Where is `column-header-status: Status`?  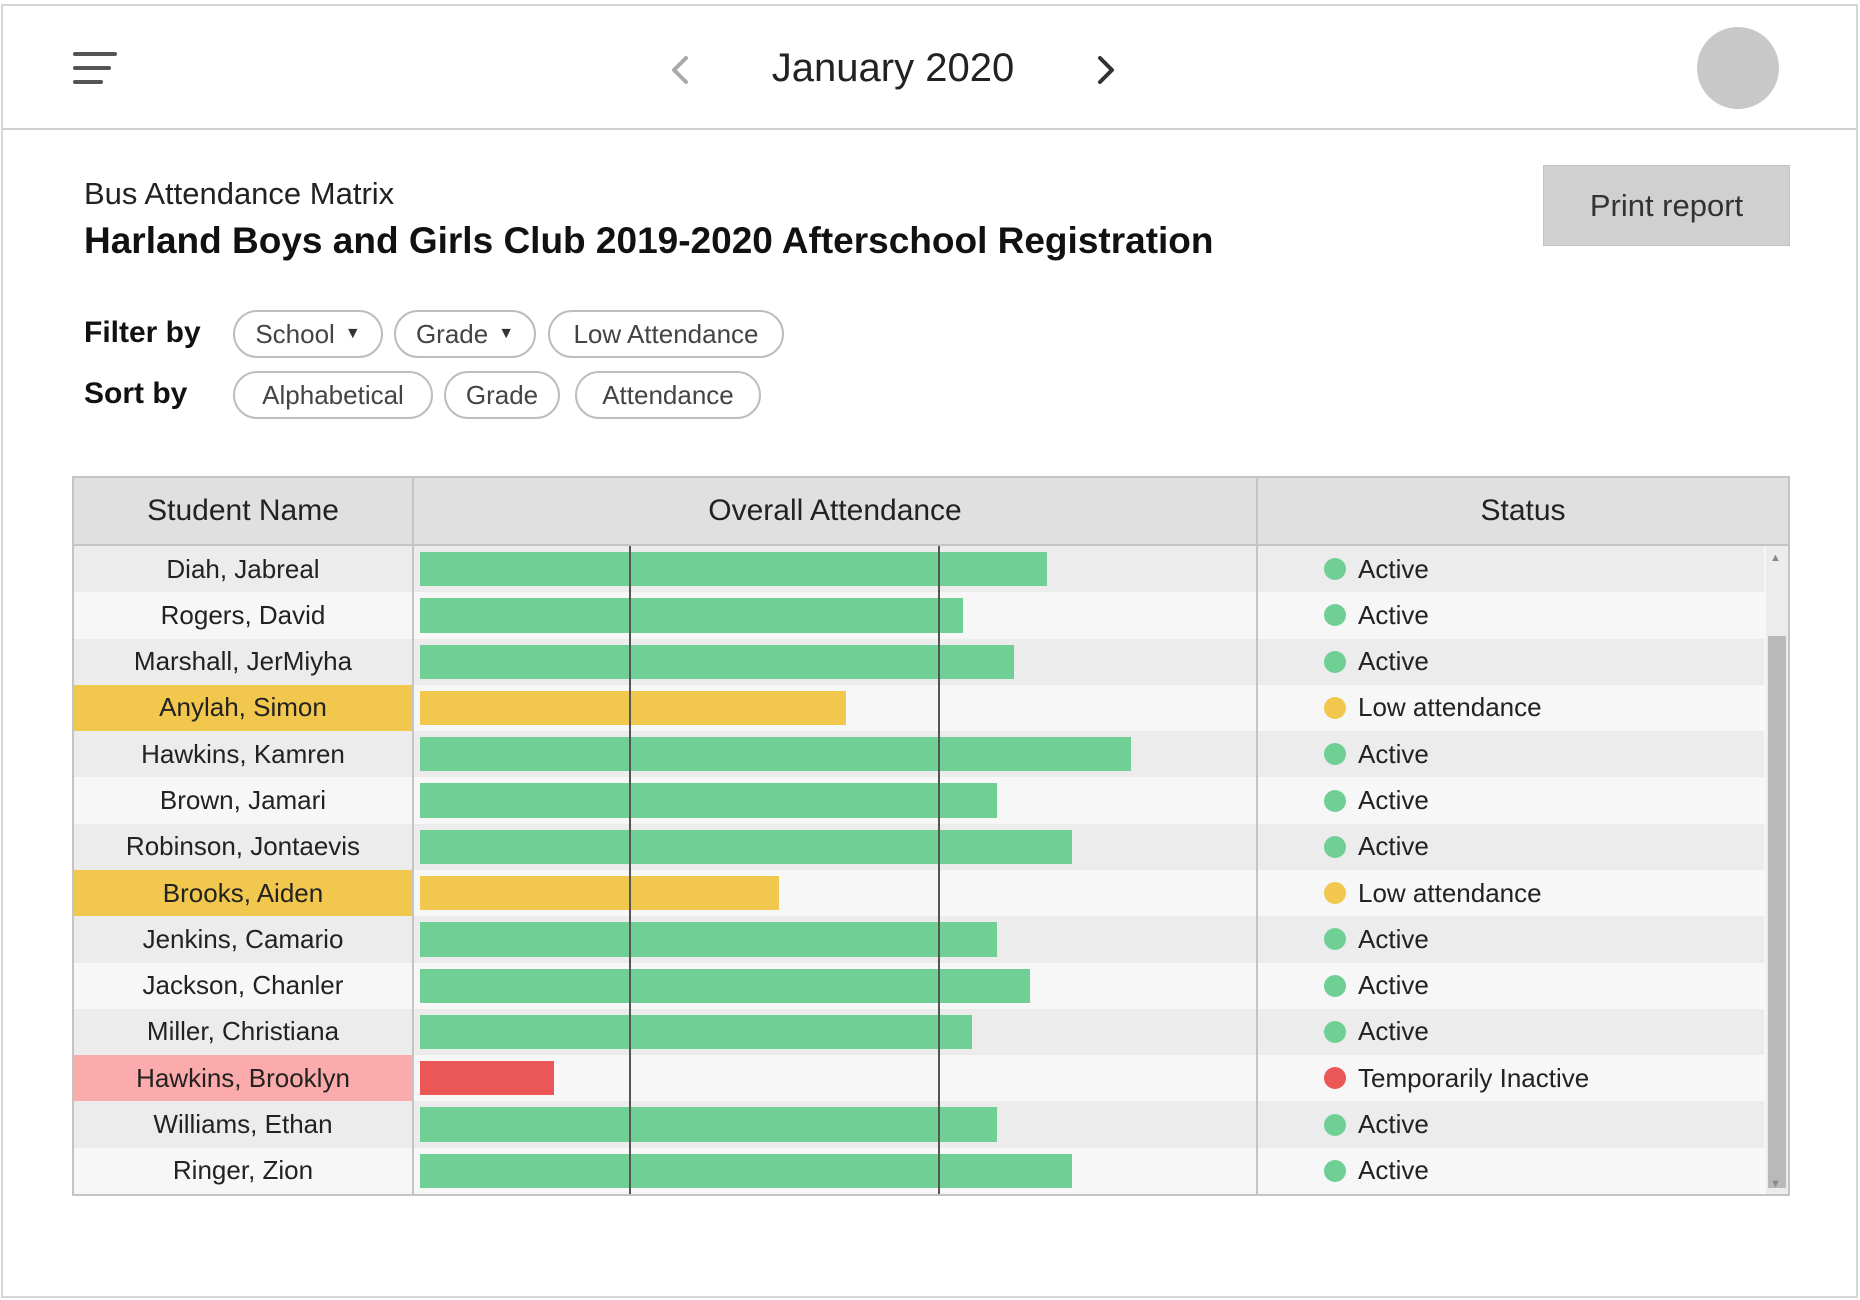 column-header-status: Status is located at coordinates (1523, 510).